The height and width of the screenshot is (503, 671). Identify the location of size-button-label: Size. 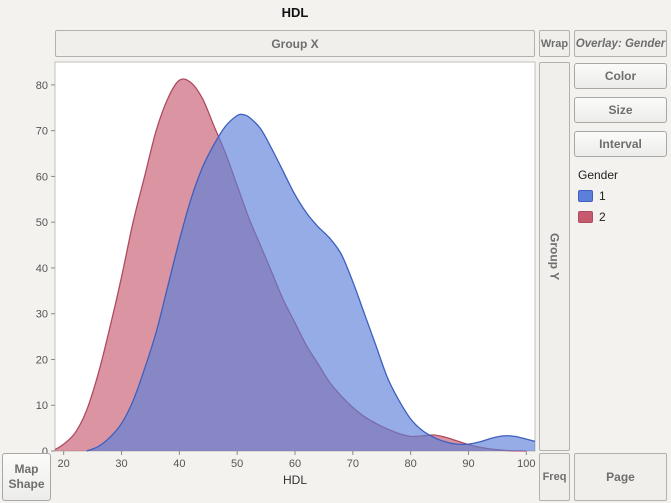
(620, 110).